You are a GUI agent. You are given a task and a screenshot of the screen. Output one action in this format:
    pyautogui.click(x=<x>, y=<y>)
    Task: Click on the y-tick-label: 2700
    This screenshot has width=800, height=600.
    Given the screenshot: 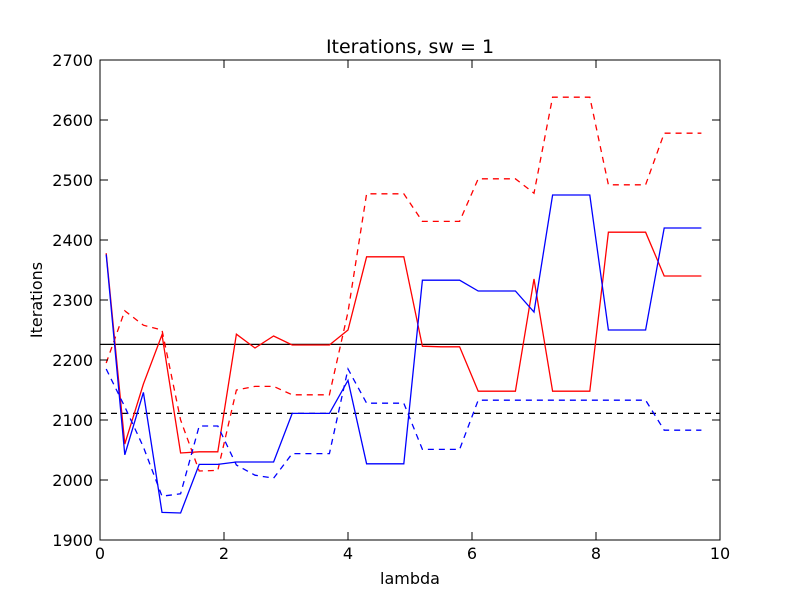 What is the action you would take?
    pyautogui.click(x=72, y=60)
    